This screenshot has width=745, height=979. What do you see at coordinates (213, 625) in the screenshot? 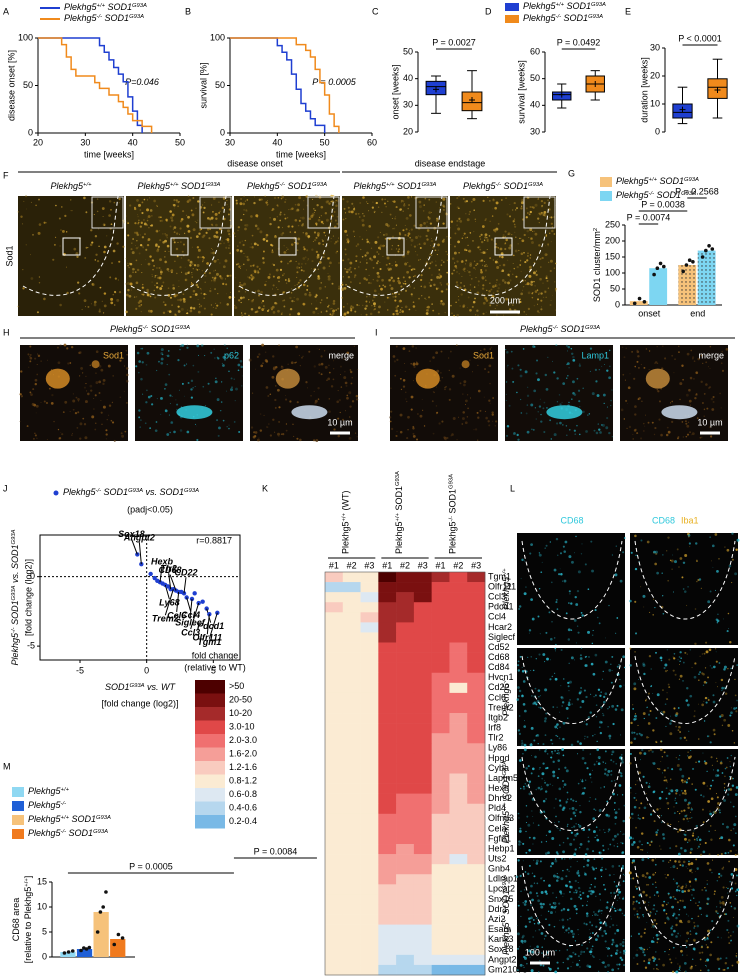
I see `leader-line` at bounding box center [213, 625].